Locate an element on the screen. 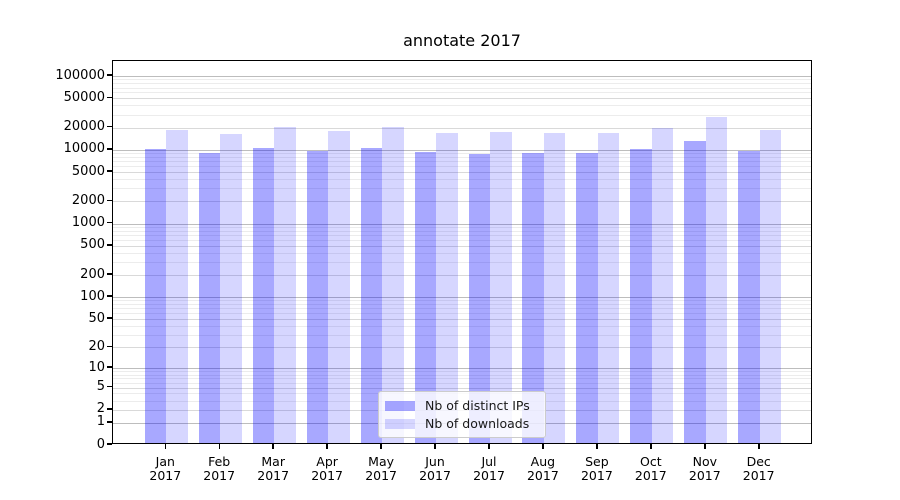 The width and height of the screenshot is (900, 500). bar-distinct-ips-feb is located at coordinates (209, 297).